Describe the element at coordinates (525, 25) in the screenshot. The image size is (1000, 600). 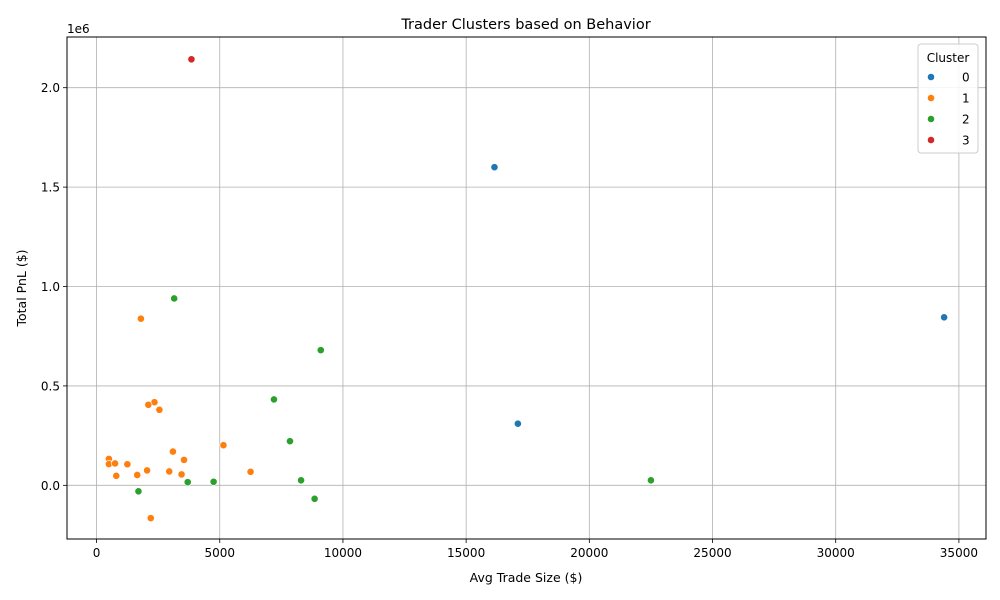
I see `chart-title: Trader Clusters based on Behavior` at that location.